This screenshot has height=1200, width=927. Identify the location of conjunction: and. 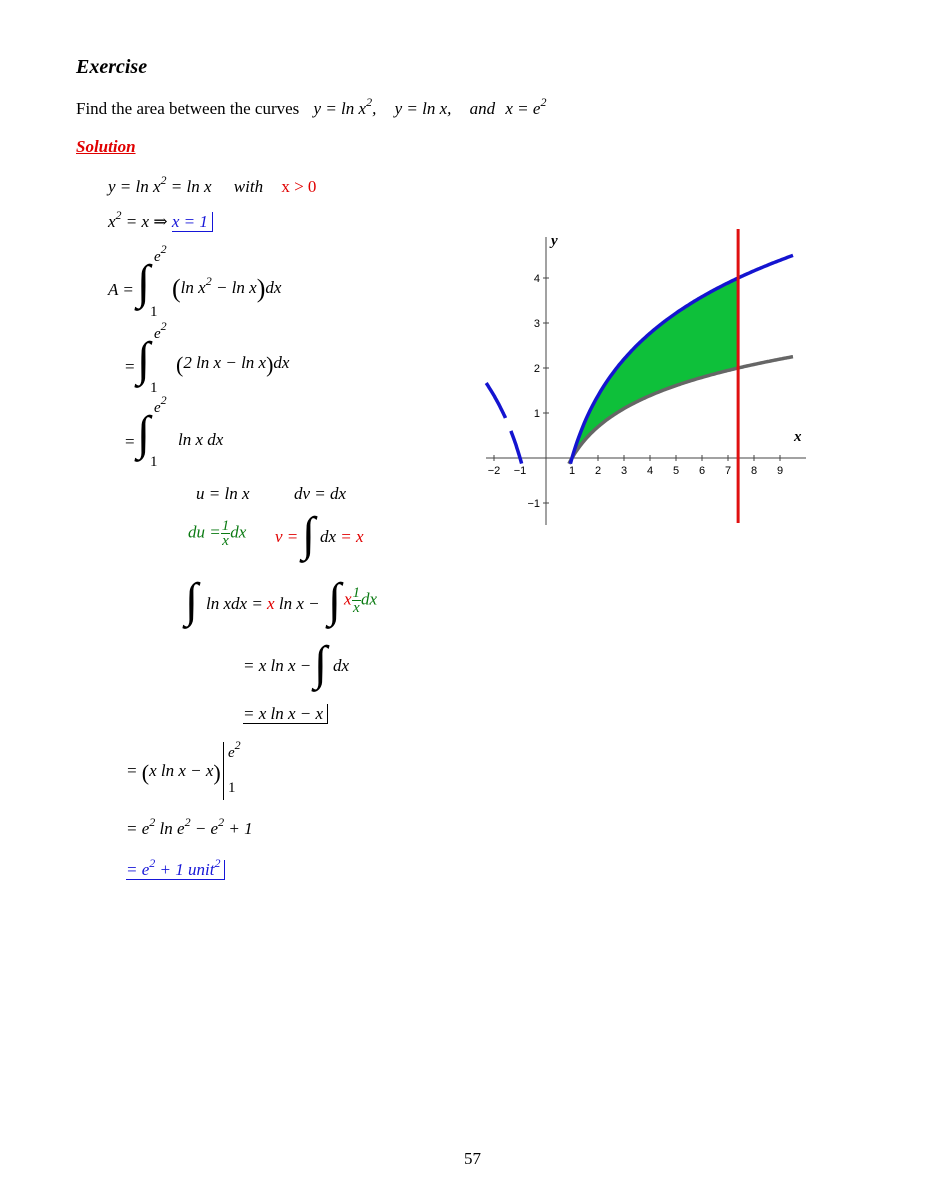
(482, 108).